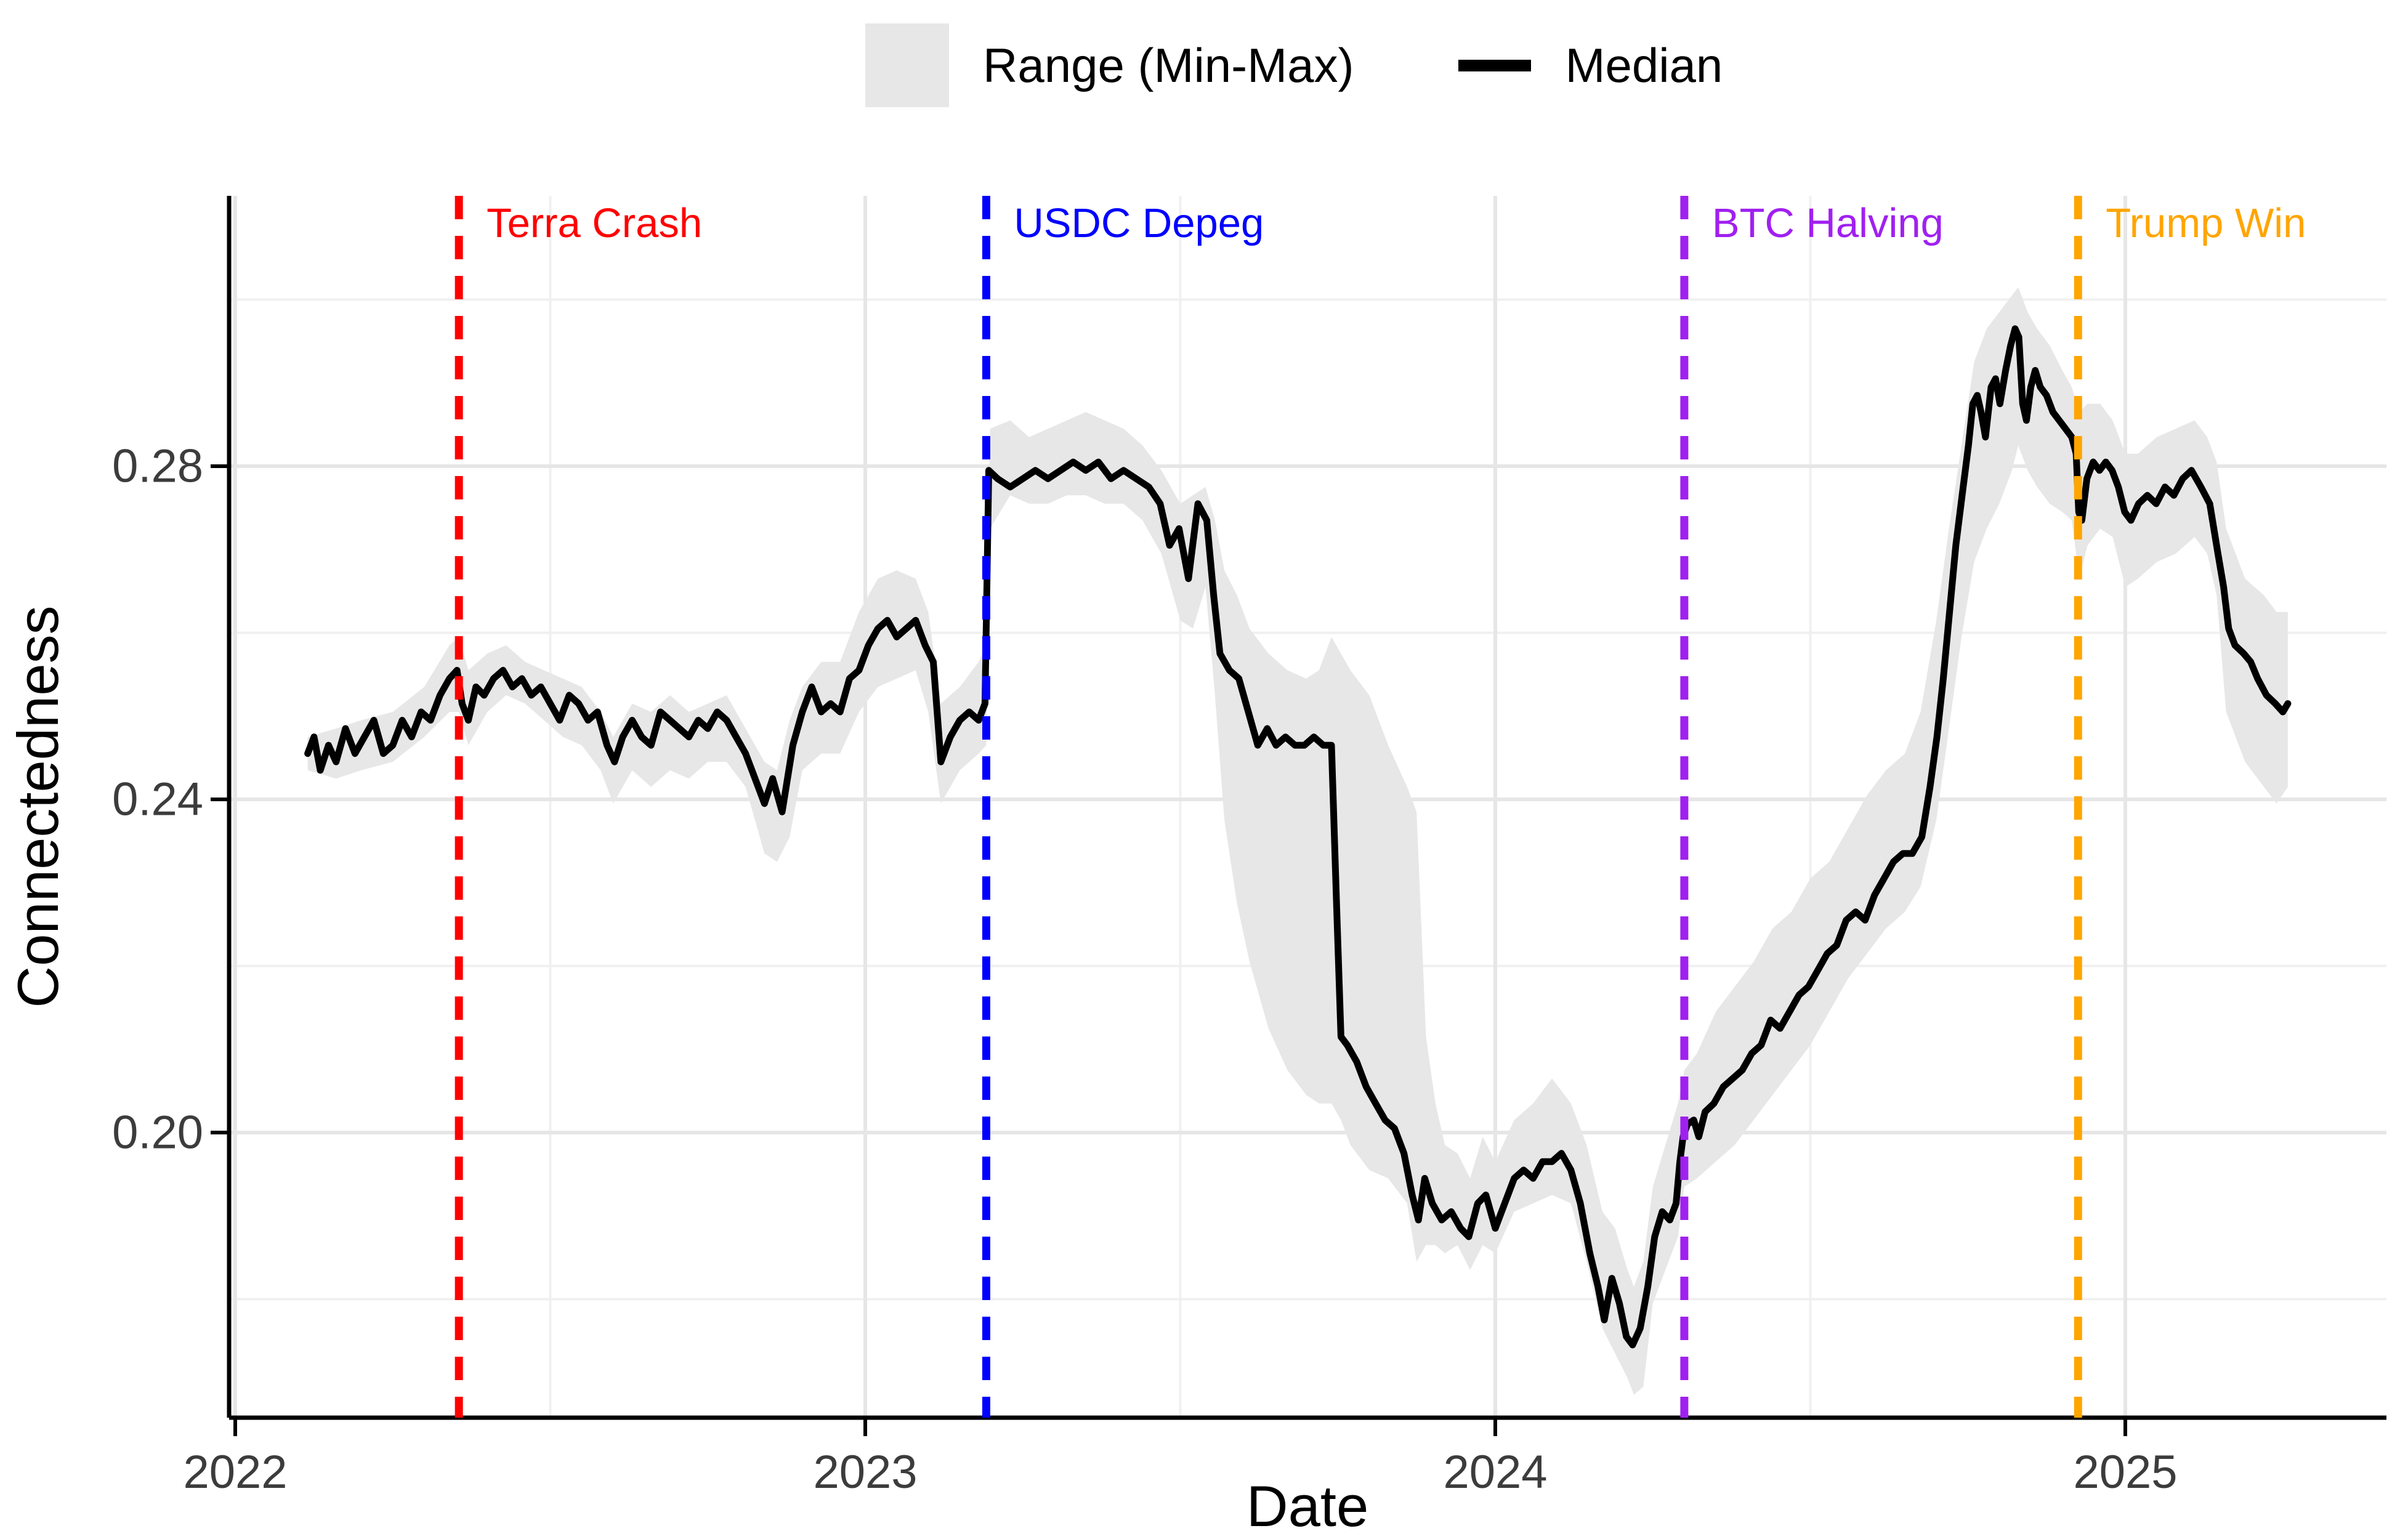 The image size is (2408, 1539). Describe the element at coordinates (157, 466) in the screenshot. I see `y-tick-label-0.28: 0.28` at that location.